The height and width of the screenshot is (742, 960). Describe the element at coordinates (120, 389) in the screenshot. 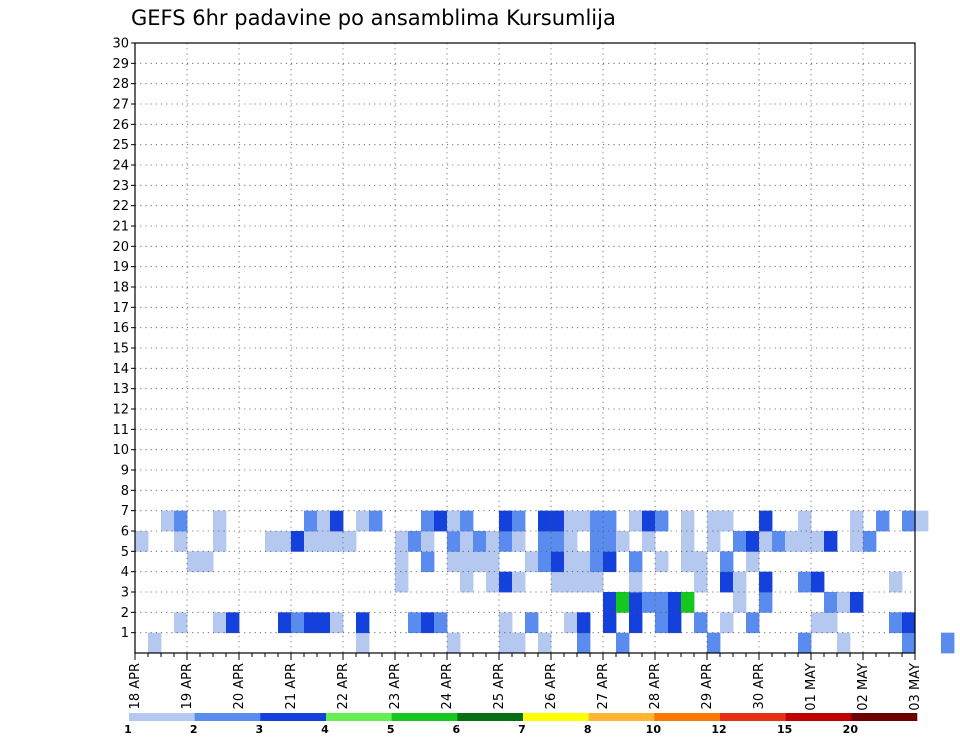

I see `y-tick-label: 13` at that location.